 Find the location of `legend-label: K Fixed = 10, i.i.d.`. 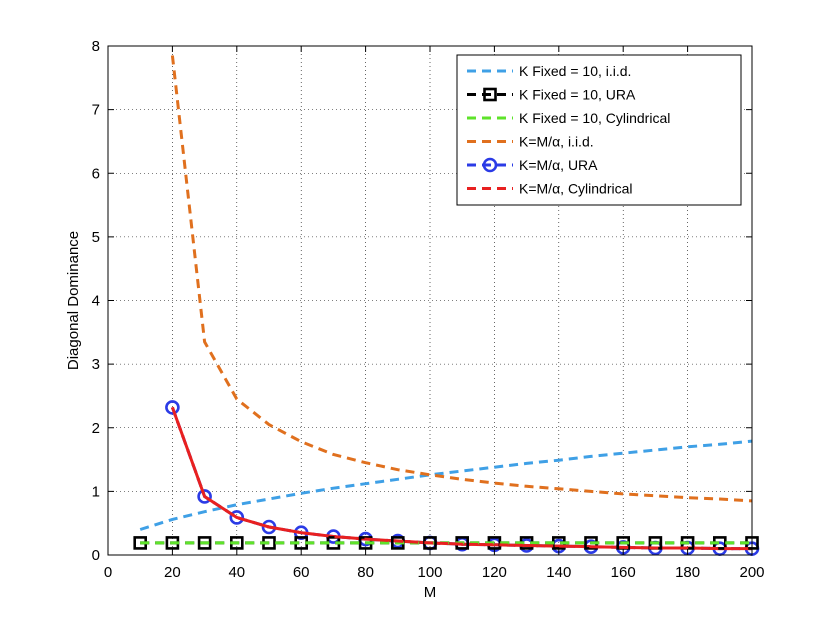

legend-label: K Fixed = 10, i.i.d. is located at coordinates (575, 71).